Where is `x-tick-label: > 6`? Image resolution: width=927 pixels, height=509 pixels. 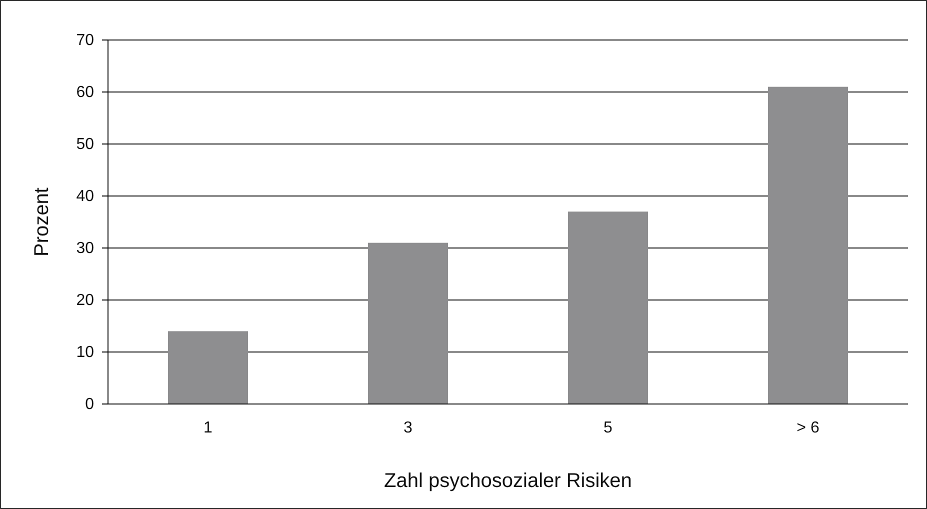
x-tick-label: > 6 is located at coordinates (808, 428).